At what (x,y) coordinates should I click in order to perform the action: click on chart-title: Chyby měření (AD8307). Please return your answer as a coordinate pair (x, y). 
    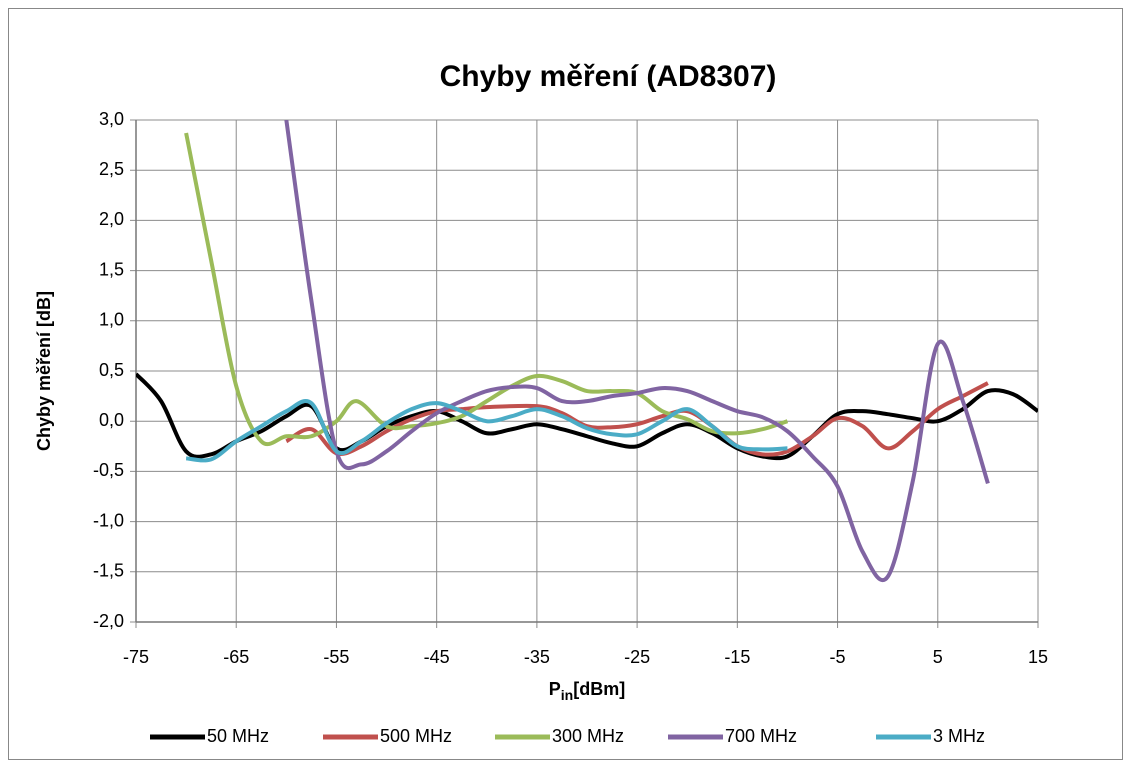
    Looking at the image, I should click on (608, 76).